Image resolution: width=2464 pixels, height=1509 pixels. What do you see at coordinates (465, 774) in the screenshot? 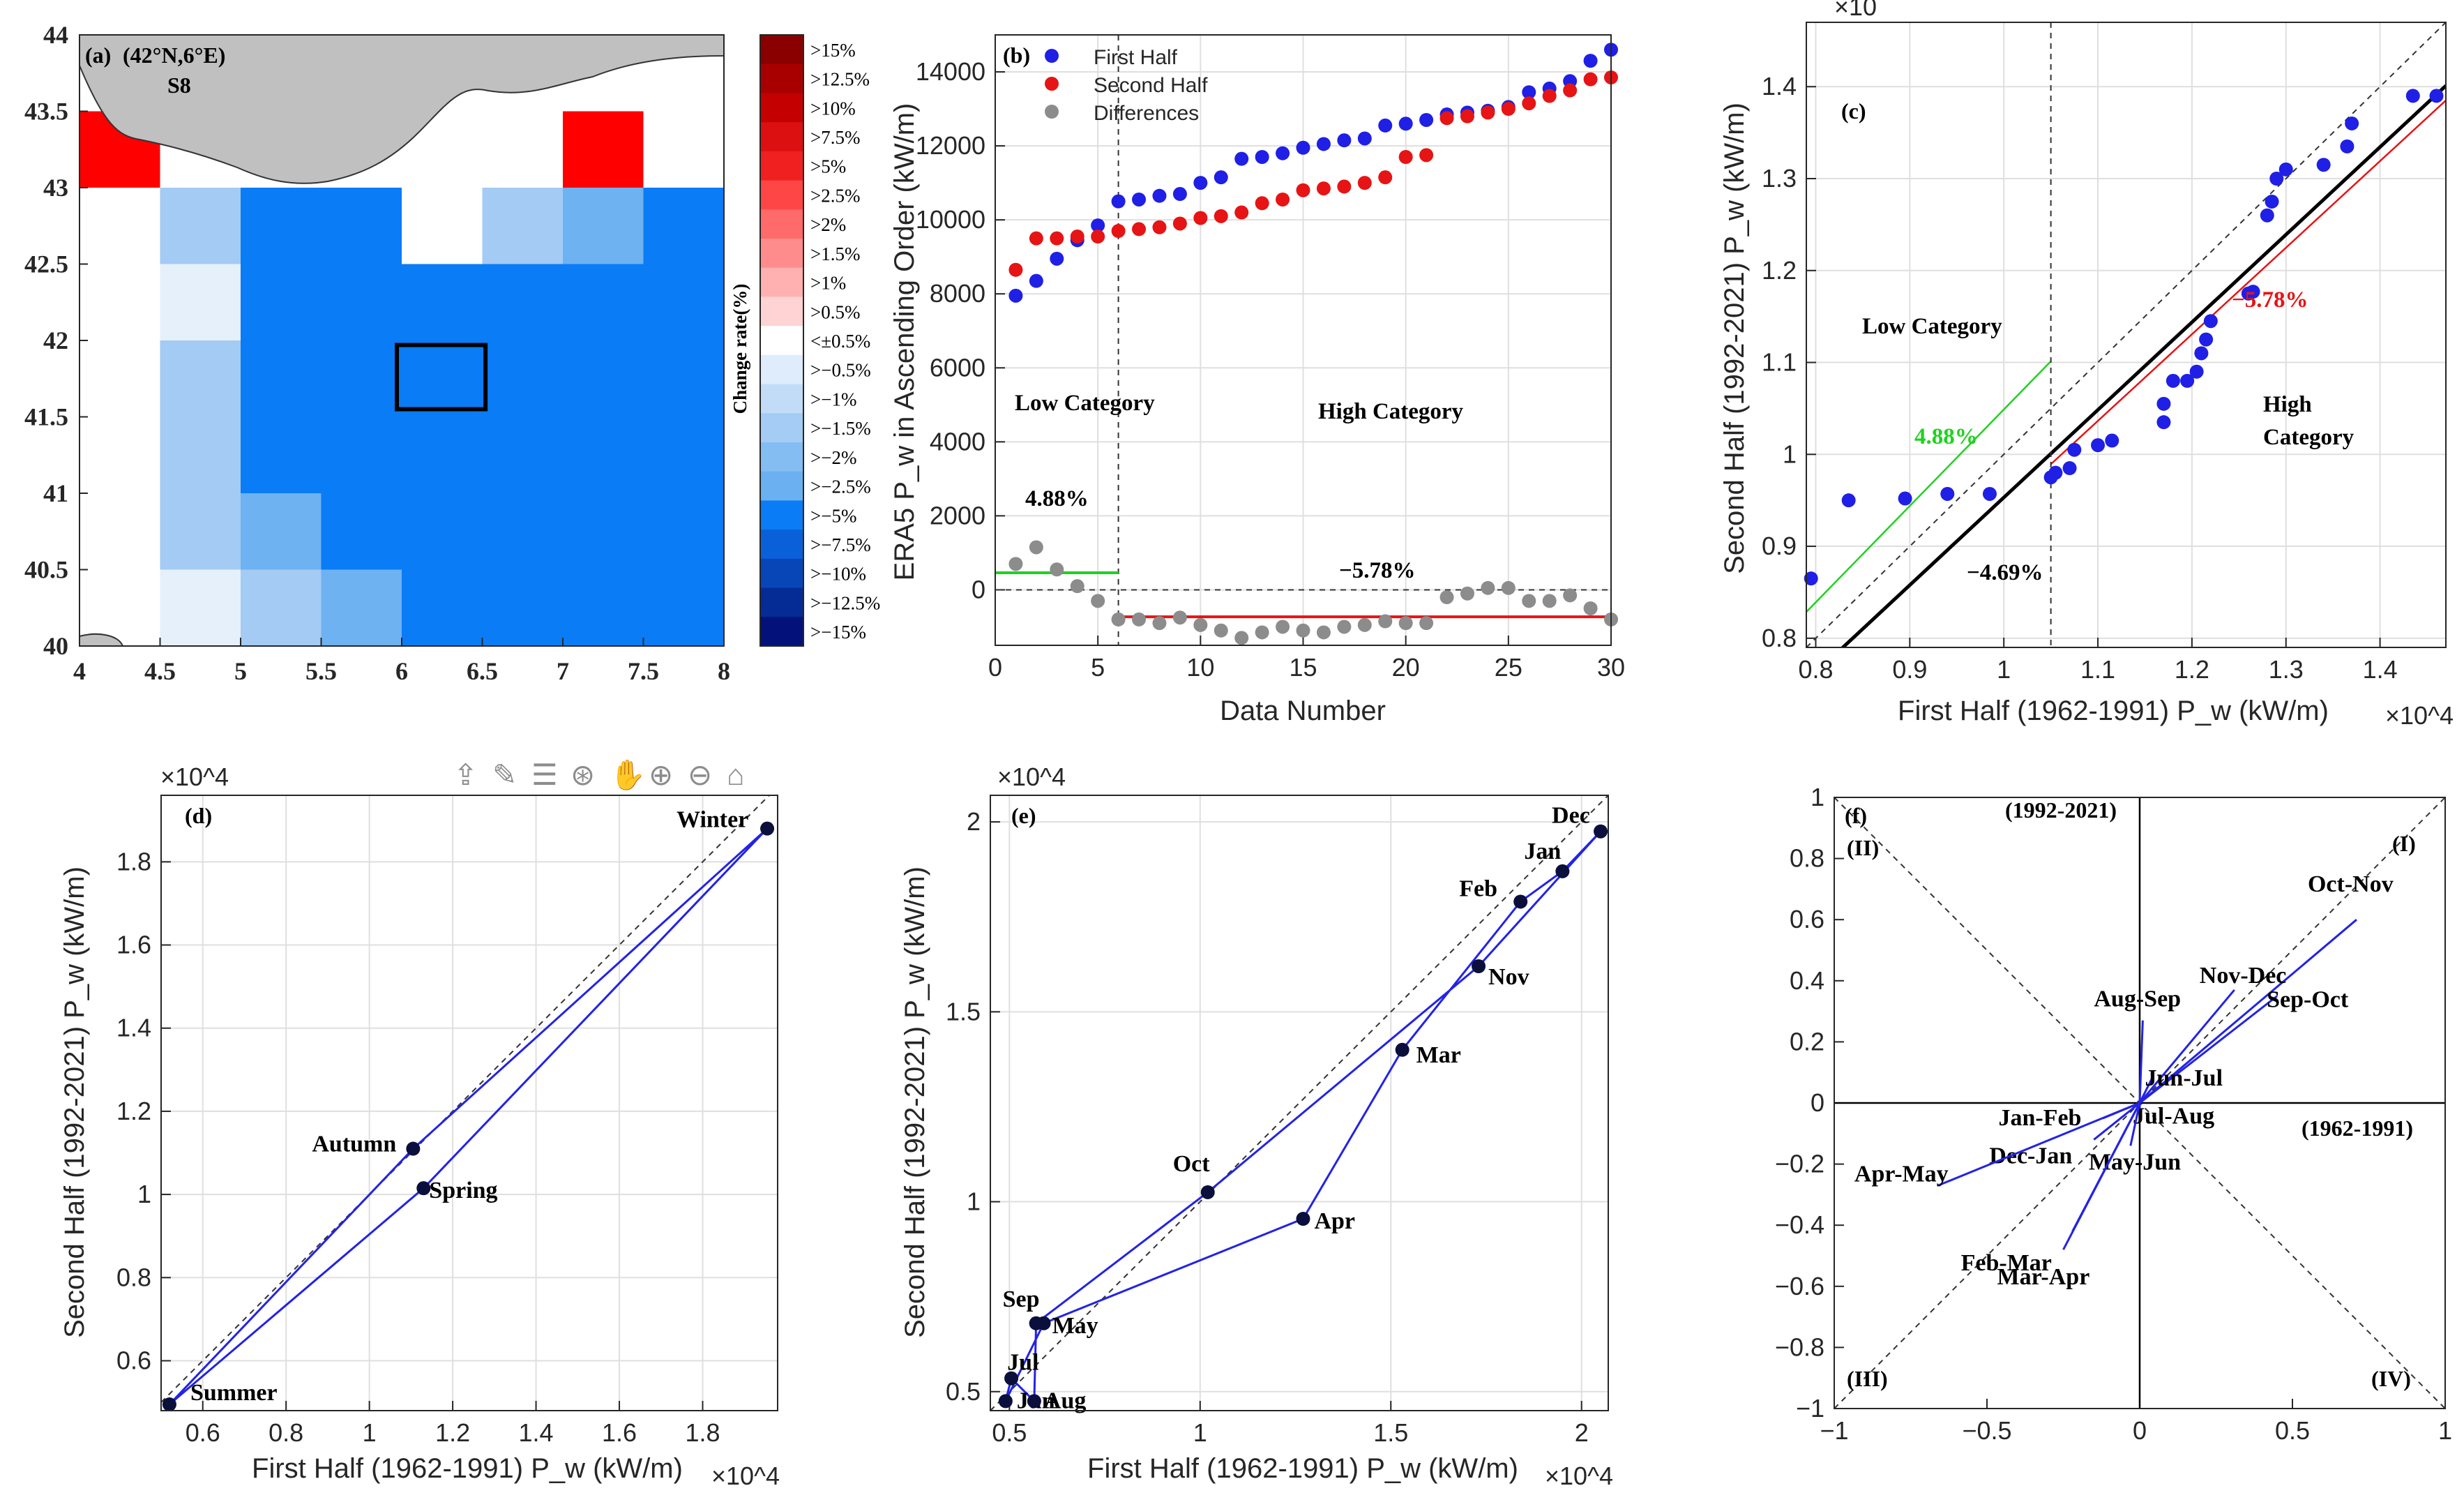
I see `export-icon: ⇪` at bounding box center [465, 774].